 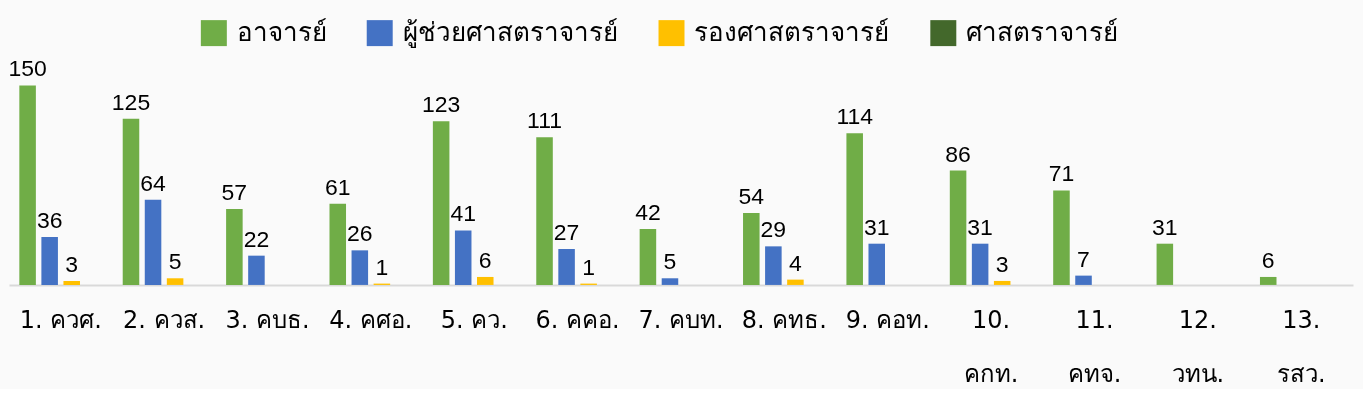 What do you see at coordinates (887, 320) in the screenshot?
I see `x-tick-label: 9. คอท.` at bounding box center [887, 320].